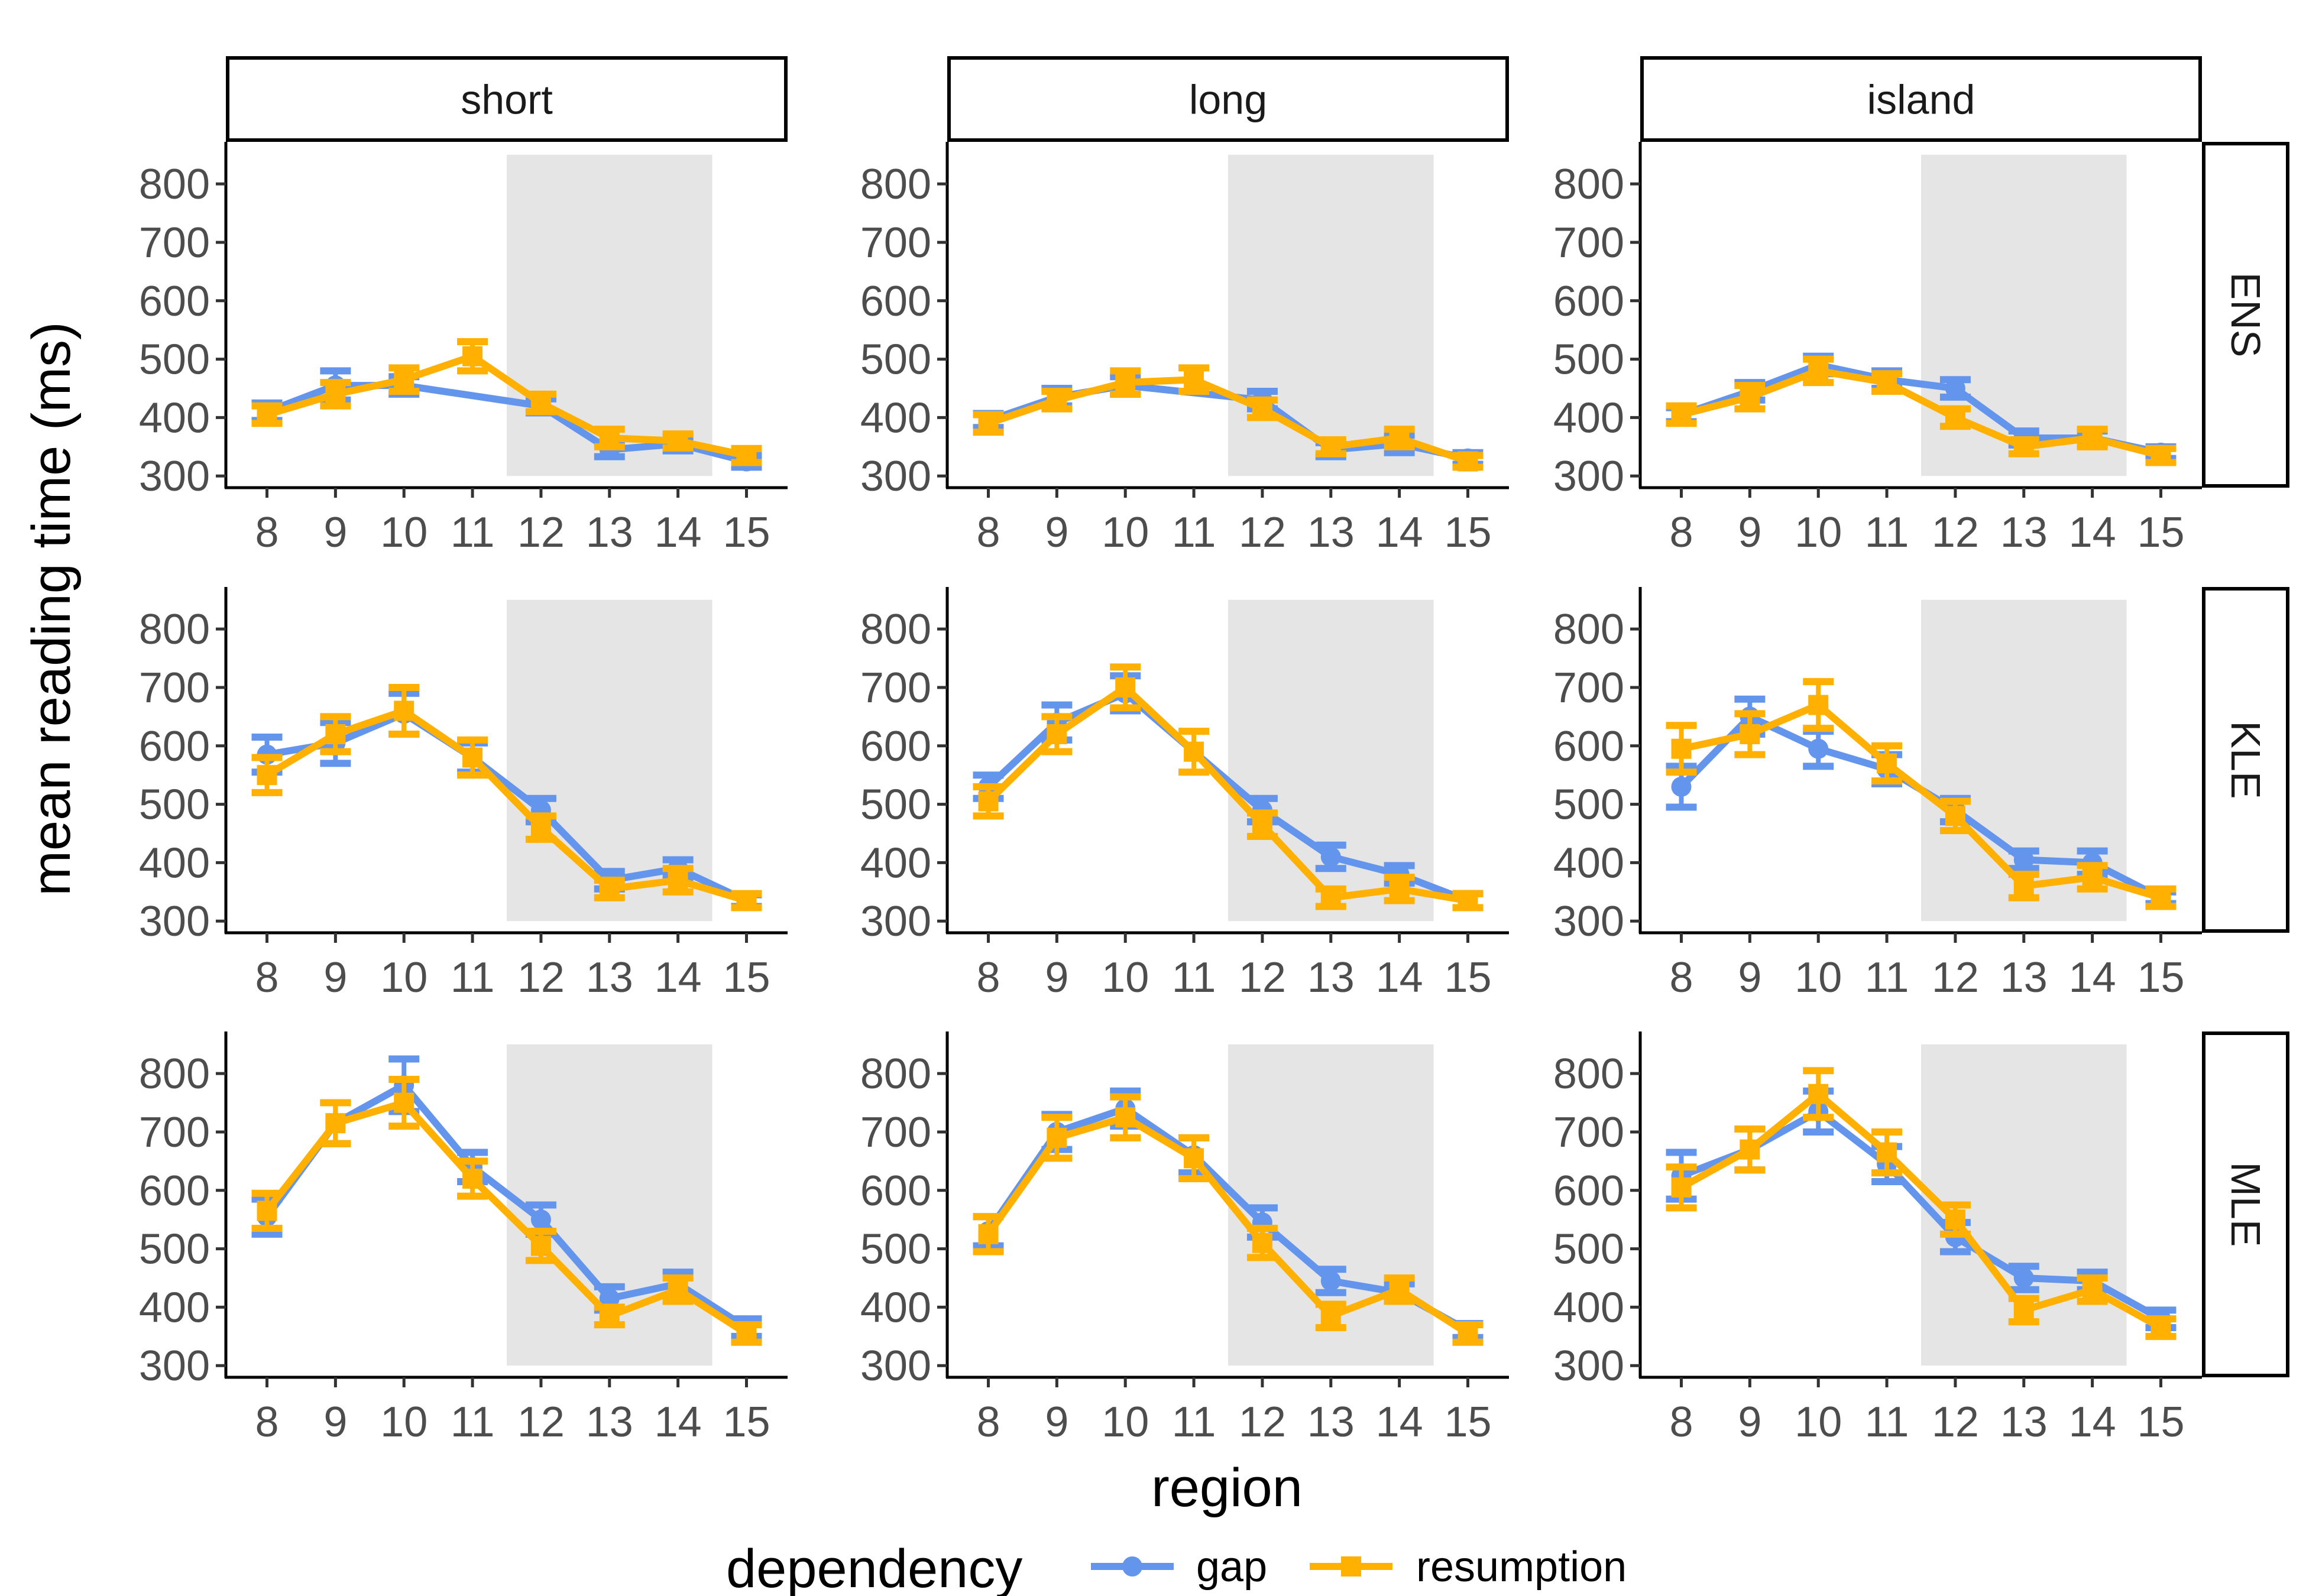 The image size is (2306, 1596). I want to click on y-tick-label: 700, so click(895, 688).